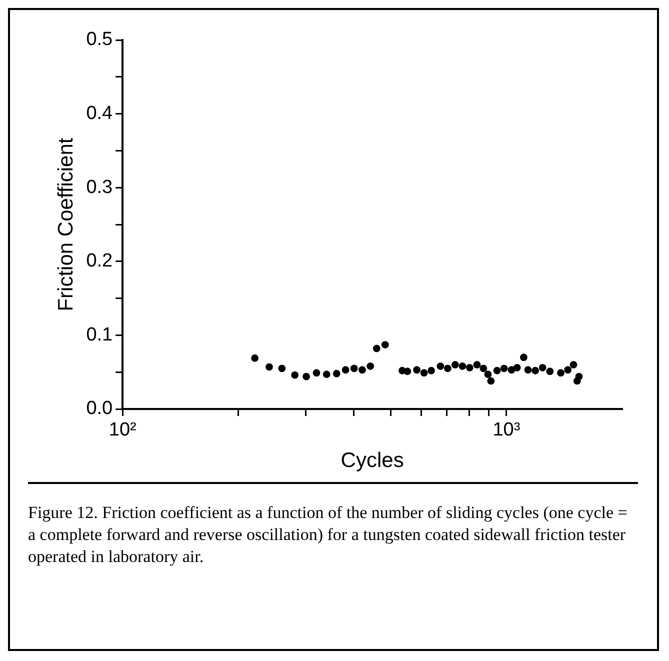  Describe the element at coordinates (328, 535) in the screenshot. I see `caption: Figure 12. Friction coefficient as a function of the number of sliding cycles (one cycle = a complete forward and reverse oscillation) for a tungsten coated sidewall friction tester operated in laboratory air.` at that location.